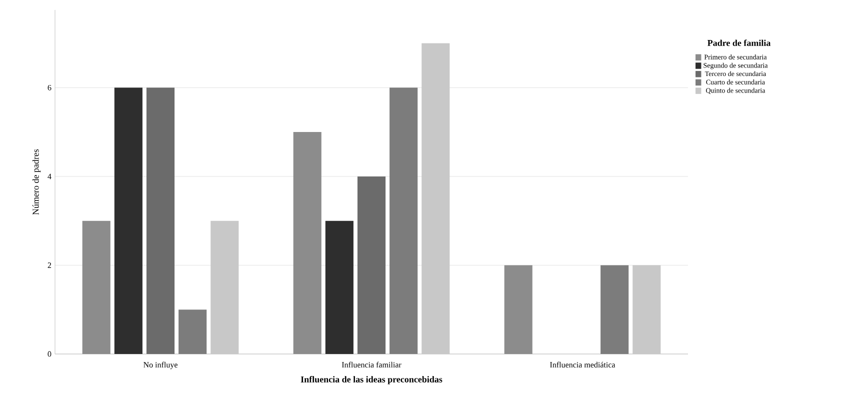 The height and width of the screenshot is (403, 843). What do you see at coordinates (50, 87) in the screenshot?
I see `y-tick-label: 6` at bounding box center [50, 87].